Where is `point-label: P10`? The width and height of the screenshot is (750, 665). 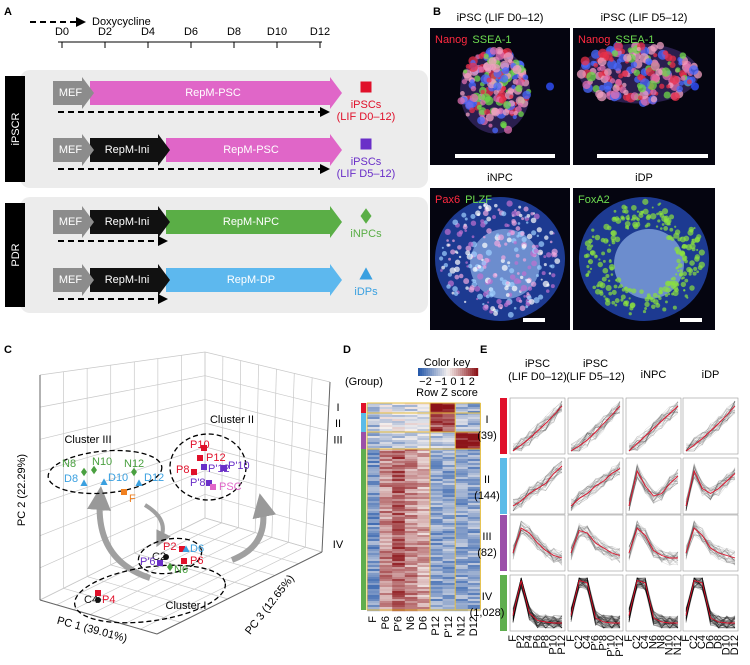
point-label: P10 is located at coordinates (200, 445).